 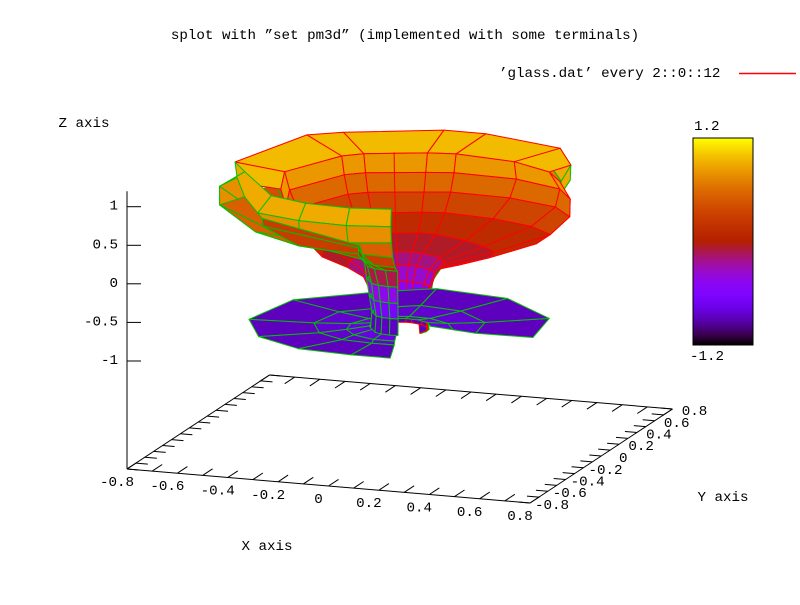 What do you see at coordinates (105, 245) in the screenshot?
I see `svg-text: 0.5` at bounding box center [105, 245].